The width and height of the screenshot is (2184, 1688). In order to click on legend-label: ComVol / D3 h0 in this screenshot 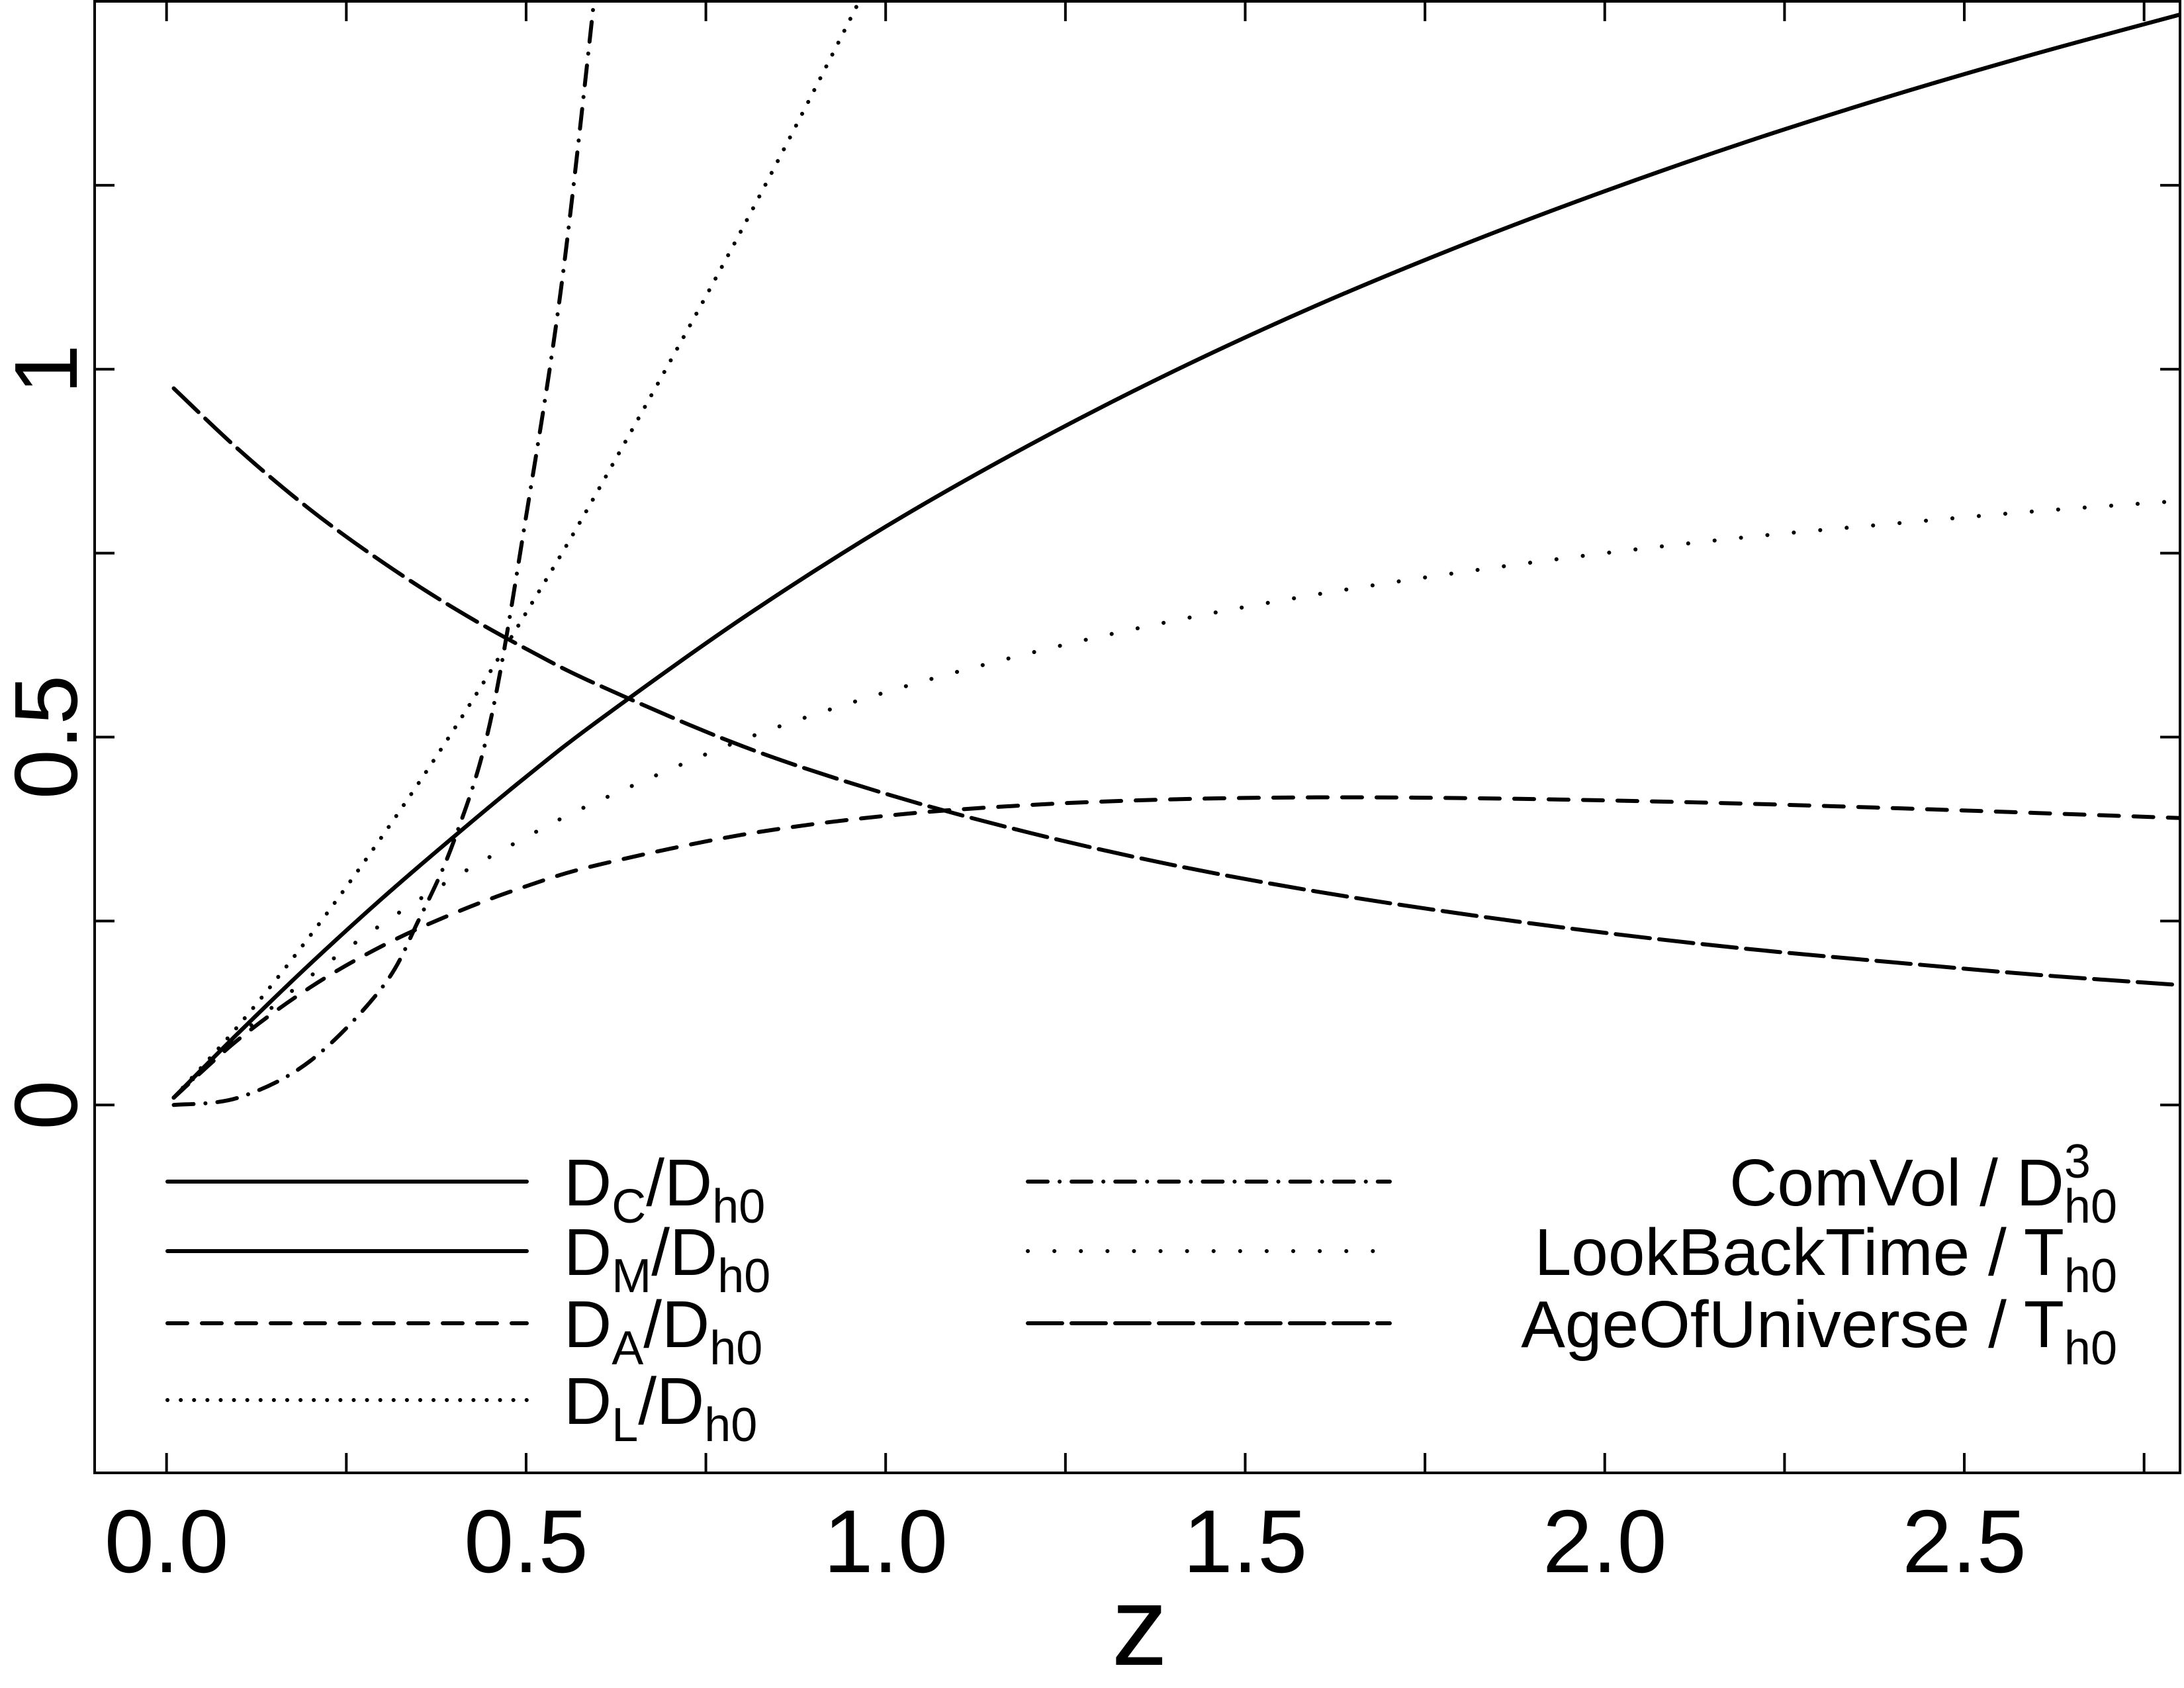, I will do `click(1923, 1184)`.